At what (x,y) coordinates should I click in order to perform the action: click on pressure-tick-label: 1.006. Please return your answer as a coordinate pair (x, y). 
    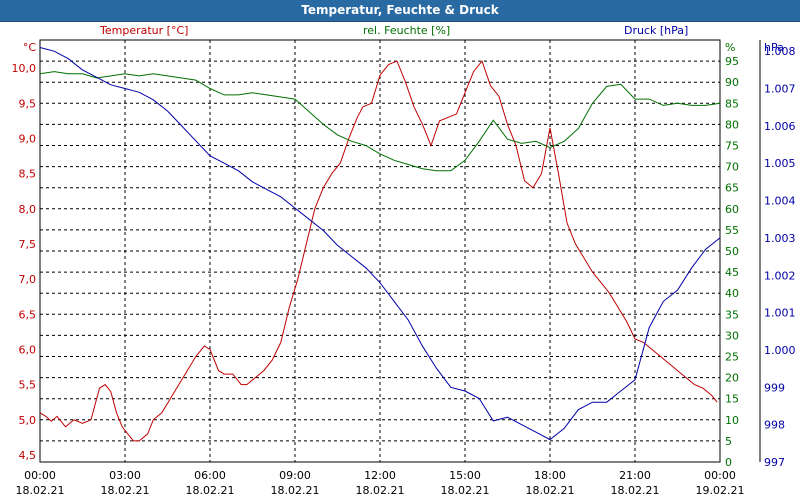
    Looking at the image, I should click on (780, 126).